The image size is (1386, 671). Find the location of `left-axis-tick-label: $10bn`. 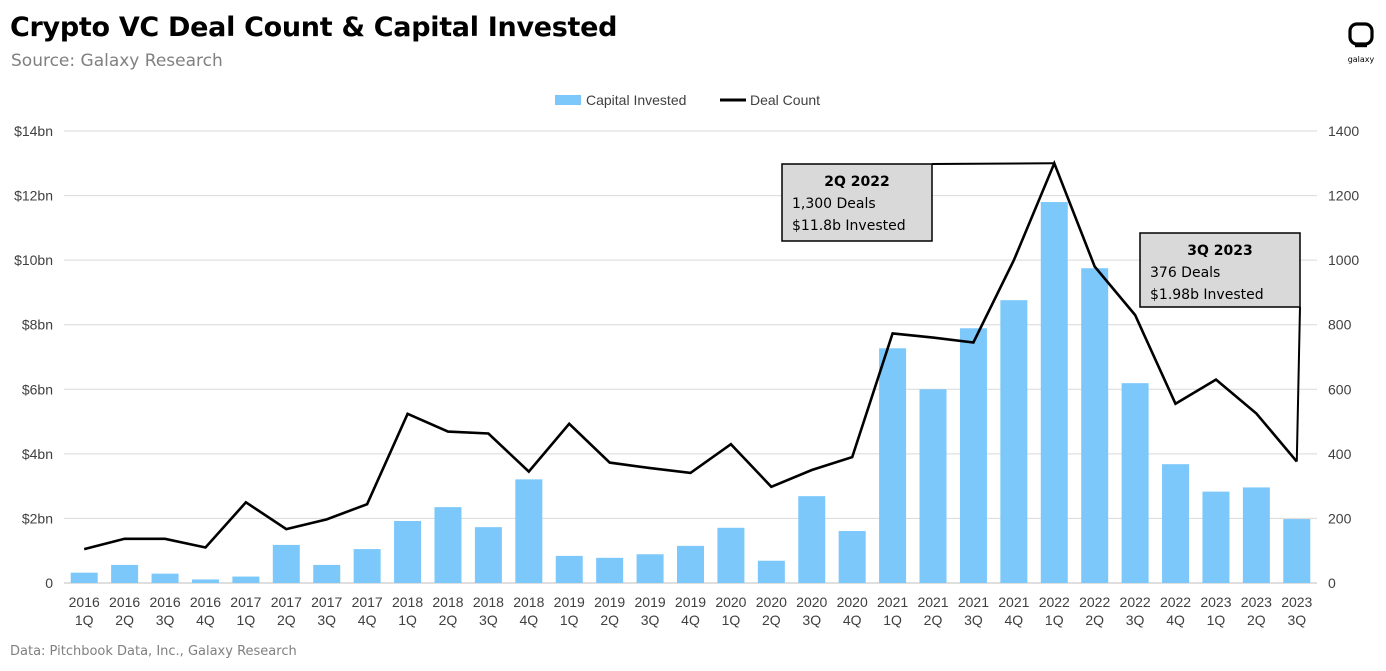

left-axis-tick-label: $10bn is located at coordinates (33, 260).